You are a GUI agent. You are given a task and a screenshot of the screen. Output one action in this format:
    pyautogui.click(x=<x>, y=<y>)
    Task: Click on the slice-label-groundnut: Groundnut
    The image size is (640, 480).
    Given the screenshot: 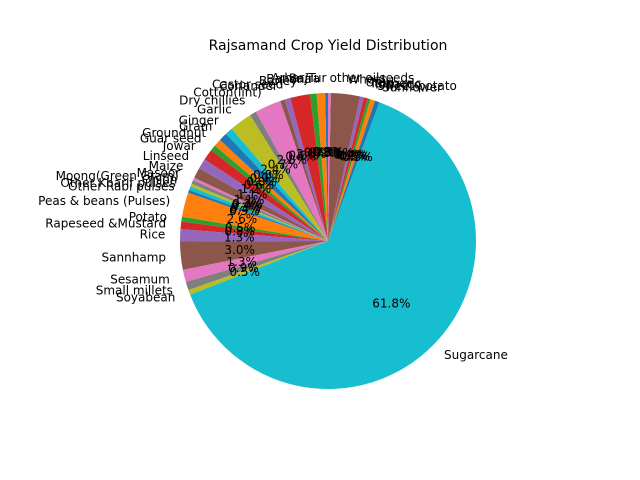 What is the action you would take?
    pyautogui.click(x=174, y=133)
    